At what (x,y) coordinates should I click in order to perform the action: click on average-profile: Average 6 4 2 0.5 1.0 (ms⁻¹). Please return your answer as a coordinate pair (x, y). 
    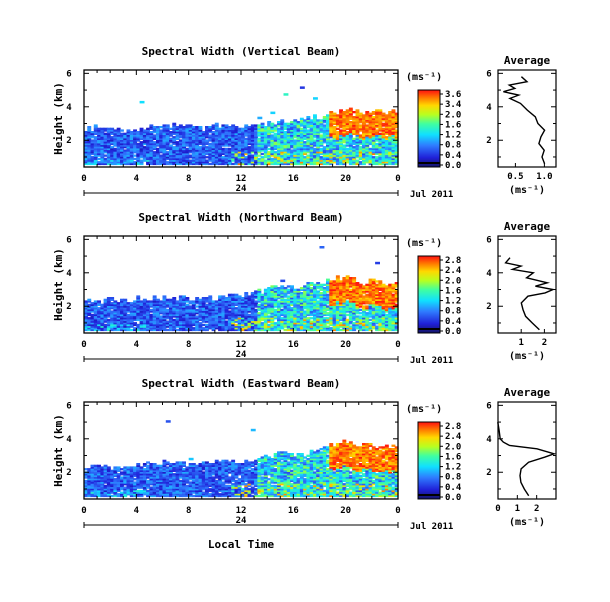
    Looking at the image, I should click on (521, 125).